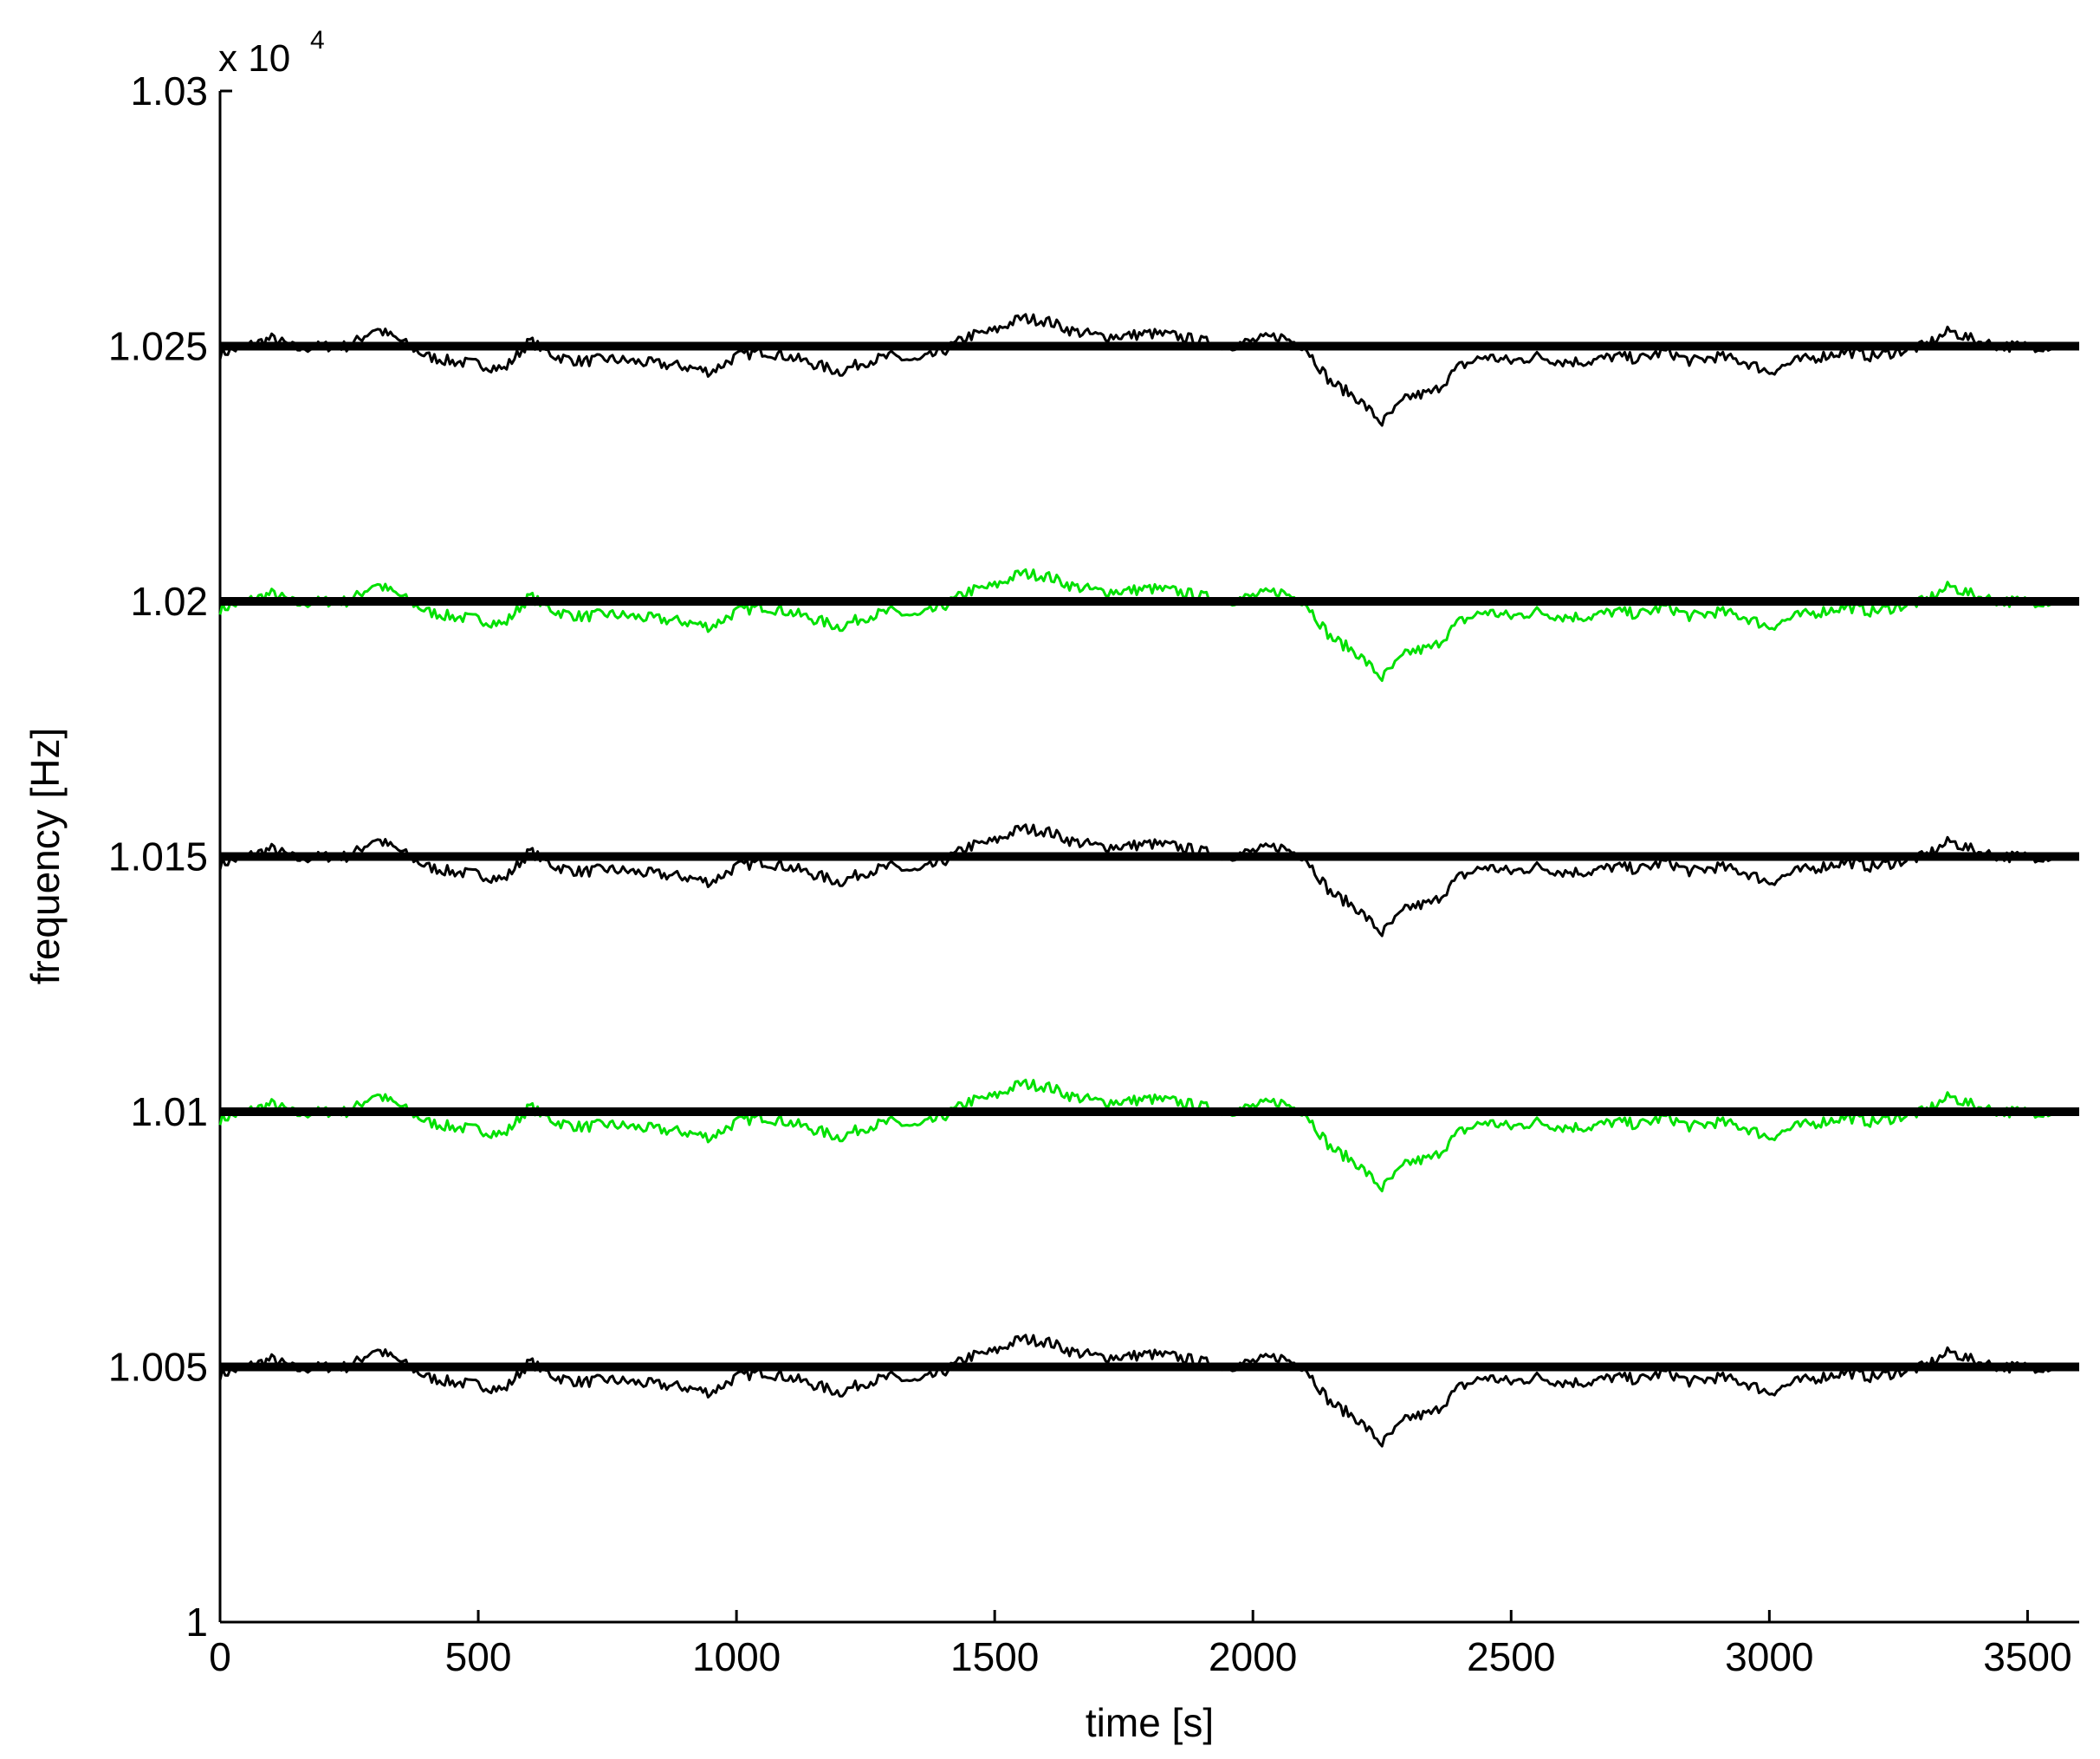 This screenshot has height=1759, width=2100. Describe the element at coordinates (994, 1657) in the screenshot. I see `x-tick-label: 1500` at that location.